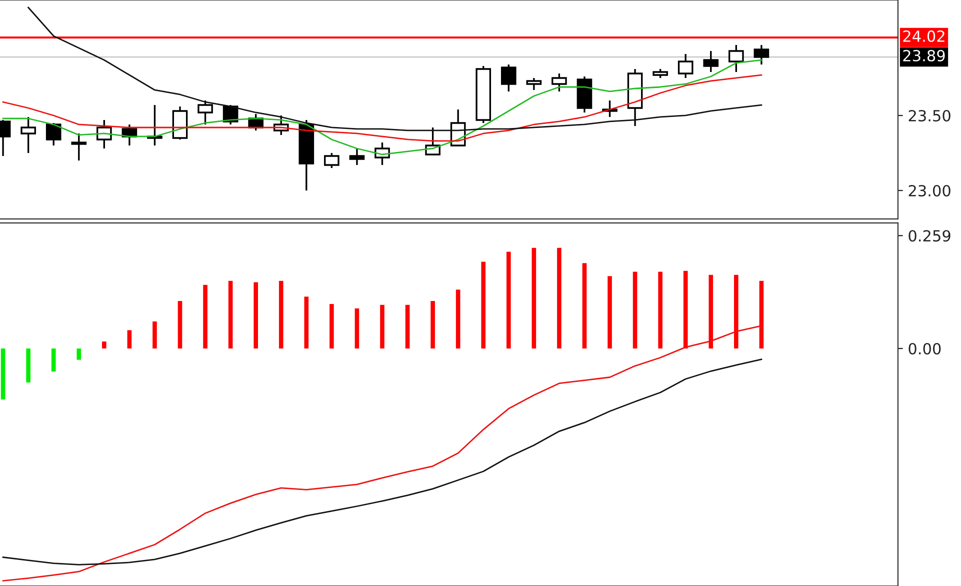 This screenshot has height=586, width=961. Describe the element at coordinates (382, 108) in the screenshot. I see `line-series` at that location.